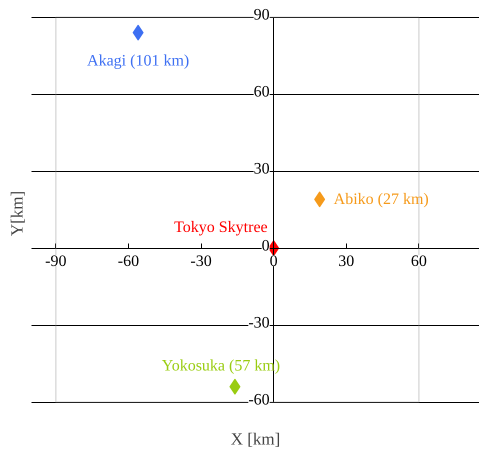 Image resolution: width=479 pixels, height=453 pixels. What do you see at coordinates (266, 246) in the screenshot?
I see `y-tick-label: 0` at bounding box center [266, 246].